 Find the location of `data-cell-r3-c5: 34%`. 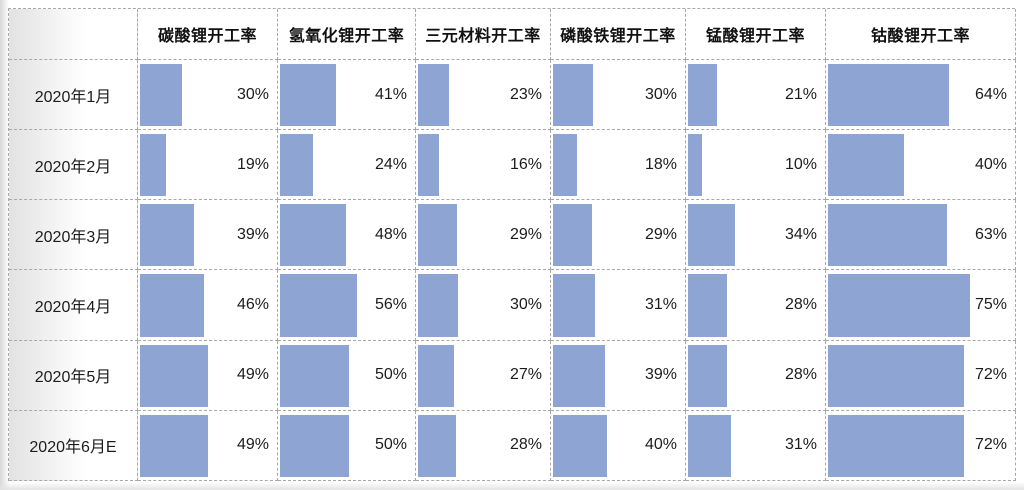

data-cell-r3-c5: 34% is located at coordinates (756, 235).